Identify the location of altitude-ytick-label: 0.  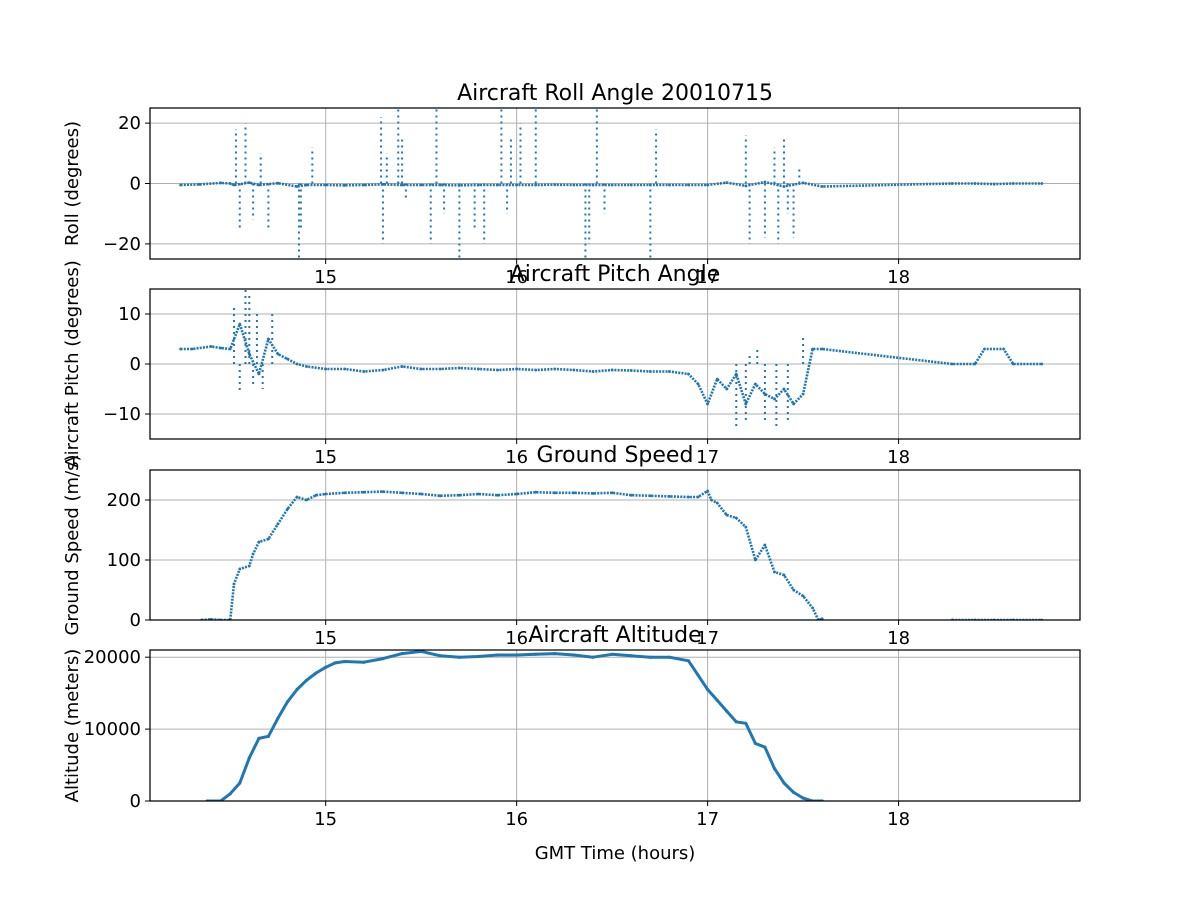
(135, 801).